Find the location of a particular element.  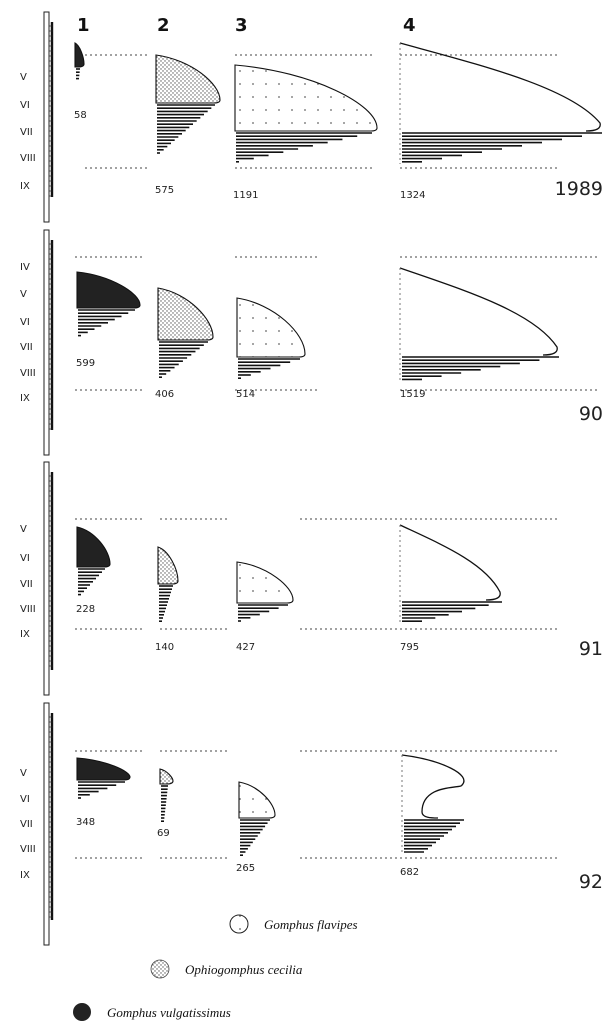

legend-label-gomphus-vulgatissimus: Gomphus vulgatissimus is located at coordinates (169, 1012).